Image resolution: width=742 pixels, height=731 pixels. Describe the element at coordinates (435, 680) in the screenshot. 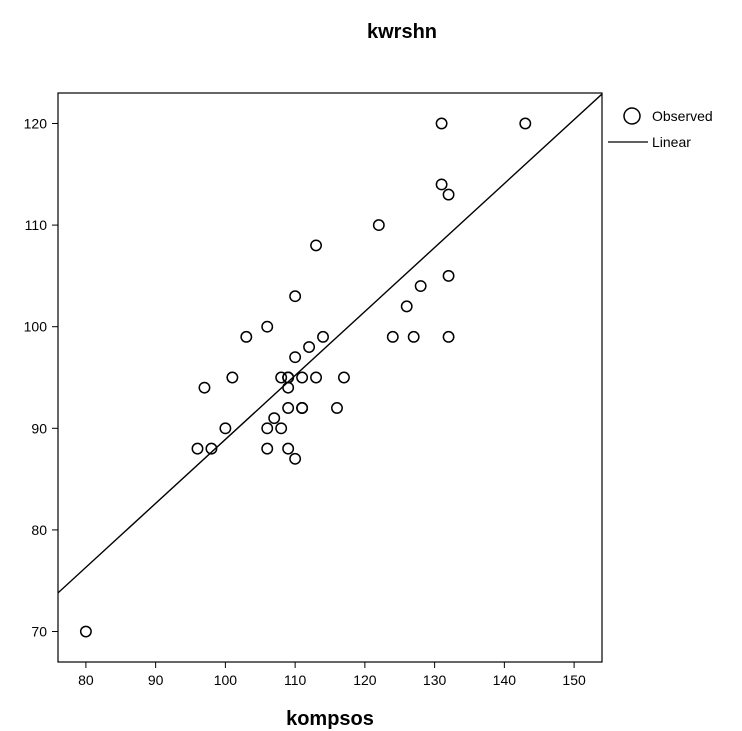

I see `x-tick-label: 130` at that location.